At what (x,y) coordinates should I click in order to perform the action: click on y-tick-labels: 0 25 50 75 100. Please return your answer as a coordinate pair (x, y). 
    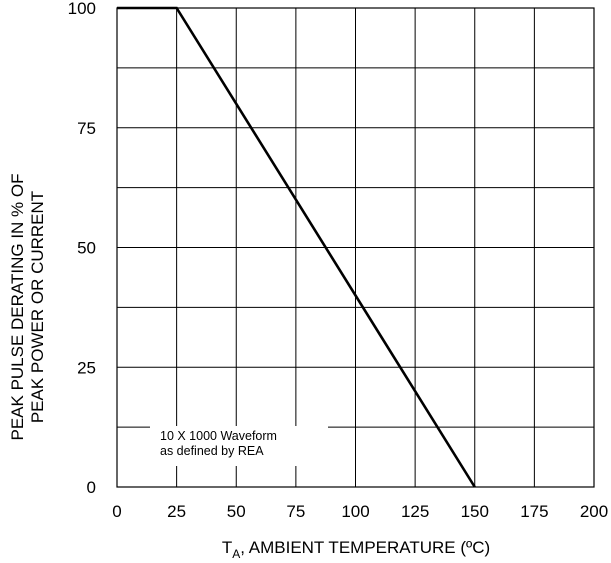
    Looking at the image, I should click on (82, 248).